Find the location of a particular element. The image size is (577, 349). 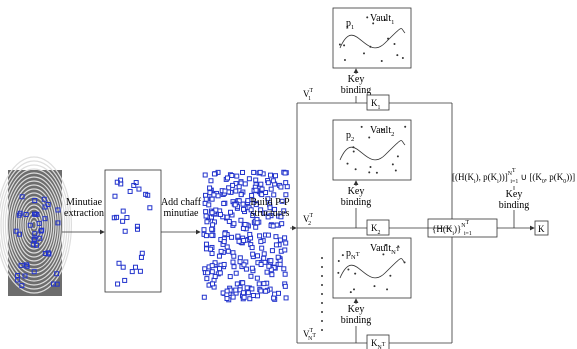

text-part: ∪ [(K is located at coordinates (530, 177).